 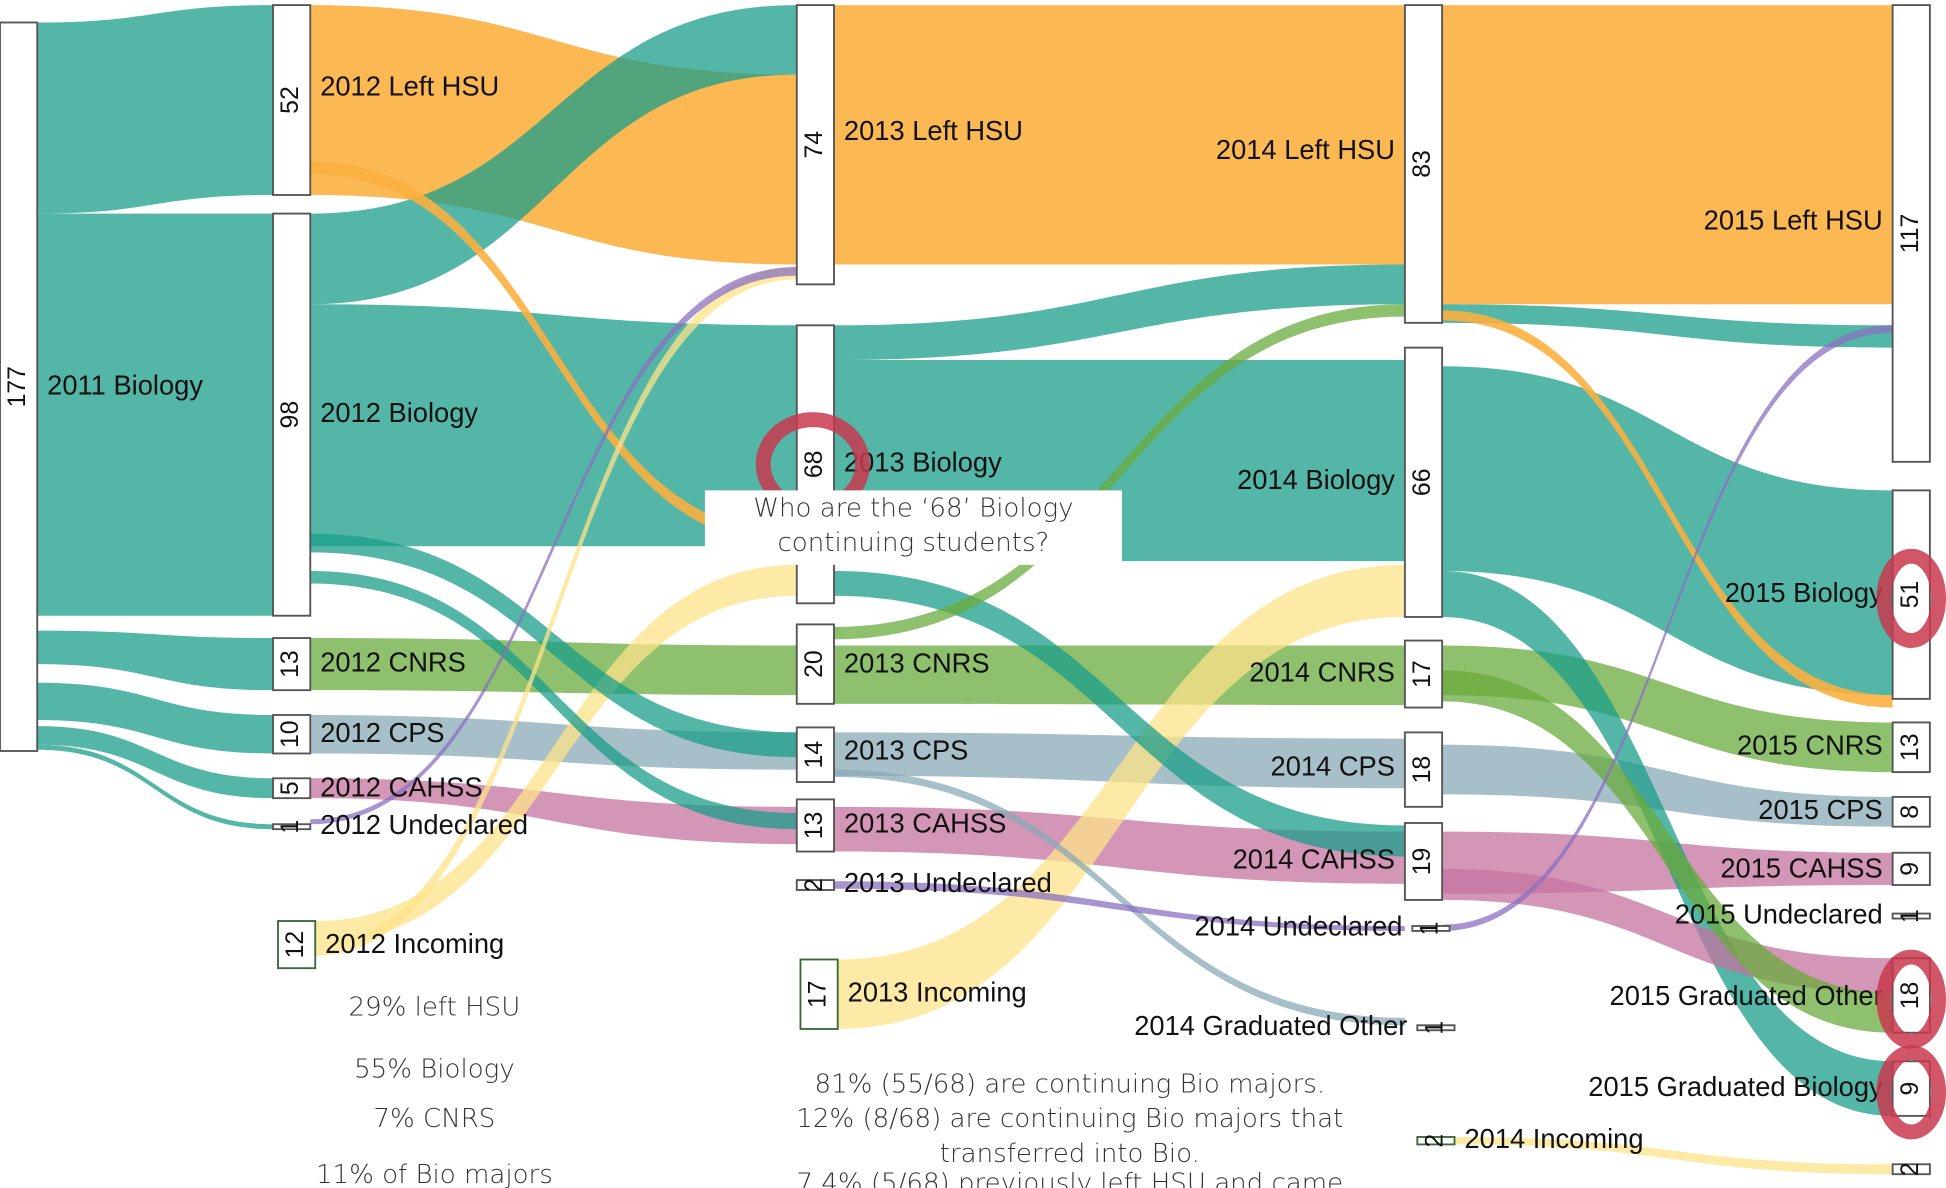 What do you see at coordinates (1069, 1084) in the screenshot?
I see `middle-note: 81% (55/68) are continuing Bio majors.` at bounding box center [1069, 1084].